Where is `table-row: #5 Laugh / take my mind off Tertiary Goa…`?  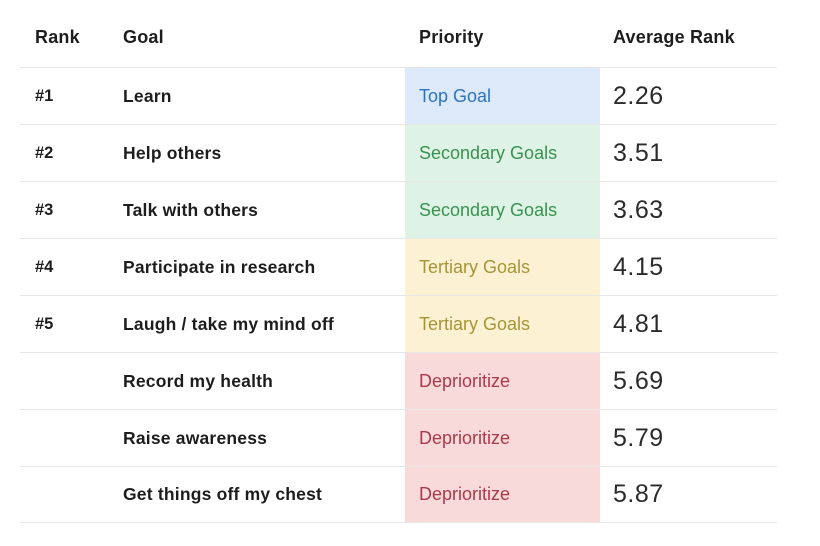
table-row: #5 Laugh / take my mind off Tertiary Goa… is located at coordinates (398, 323).